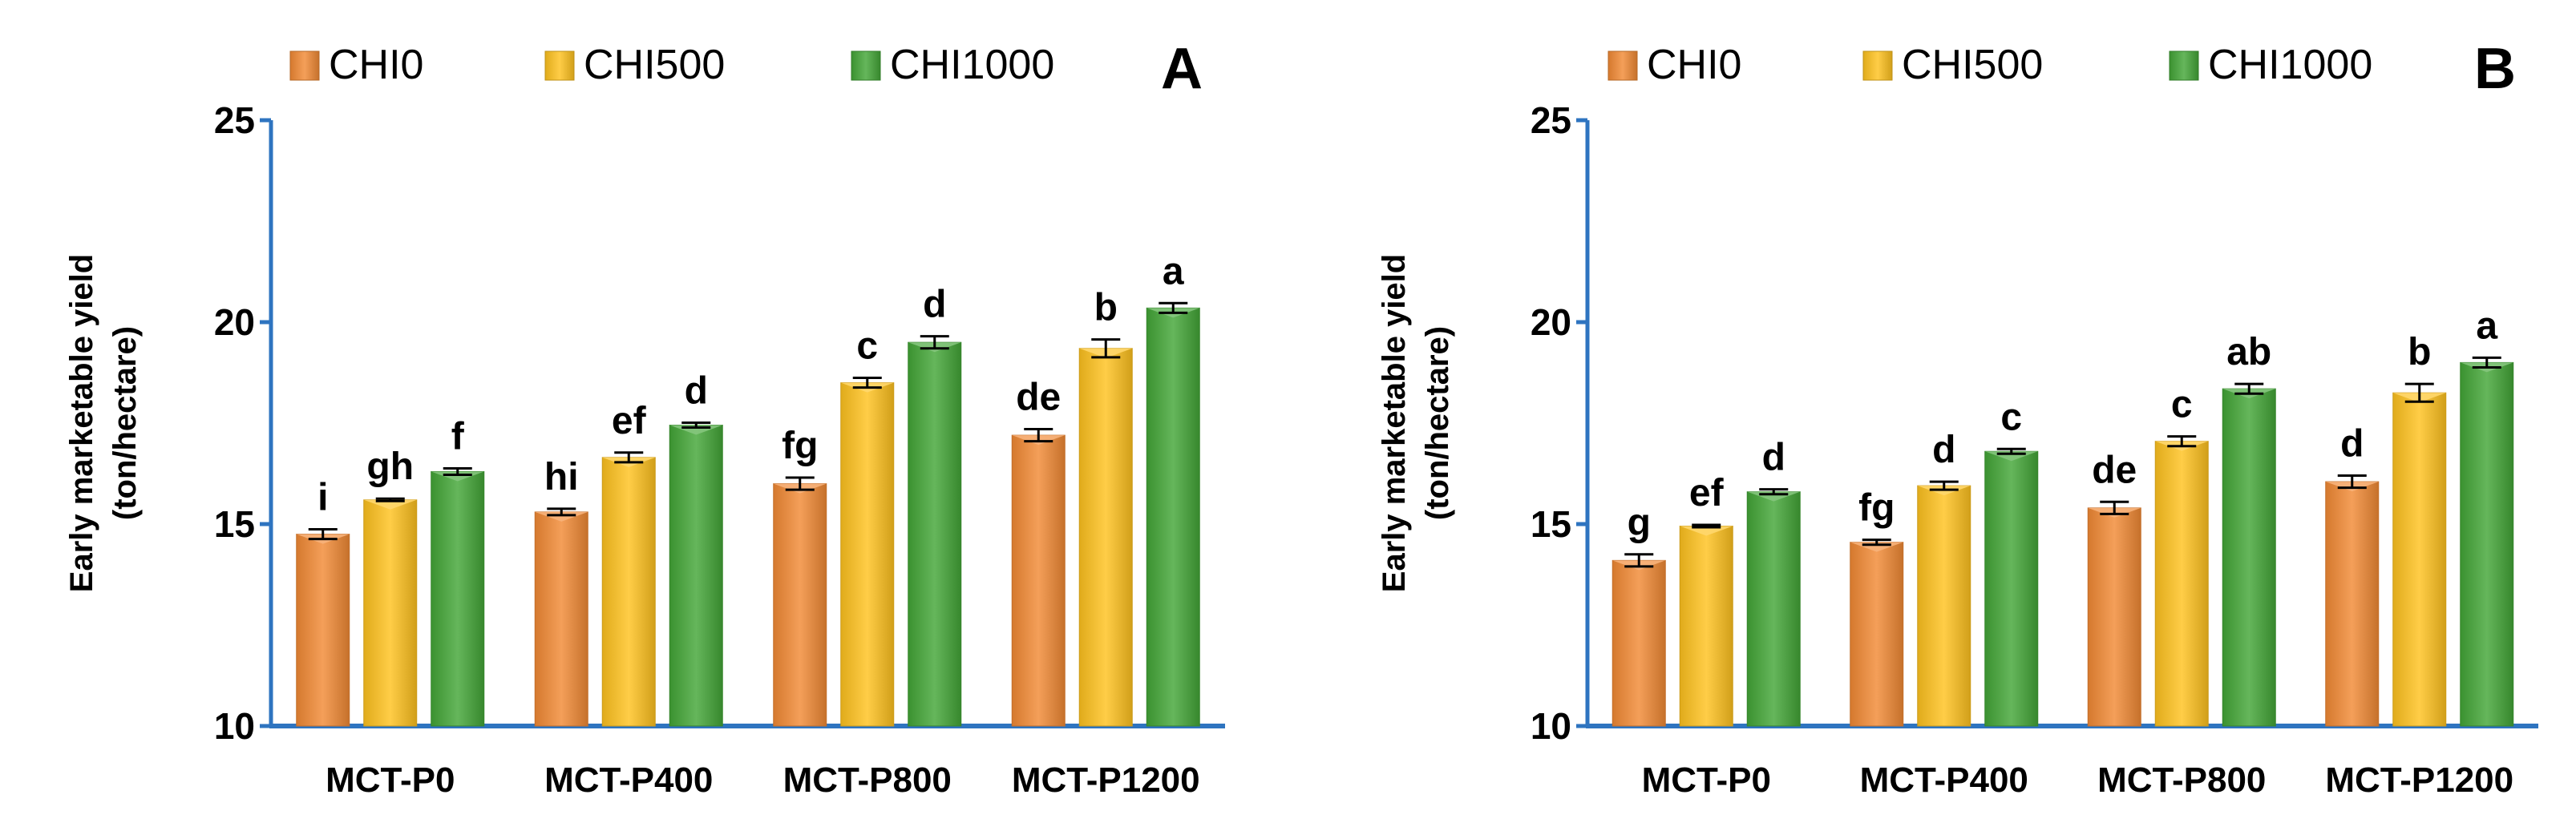 The height and width of the screenshot is (835, 2576). What do you see at coordinates (866, 65) in the screenshot?
I see `legend-swatch-chi1000` at bounding box center [866, 65].